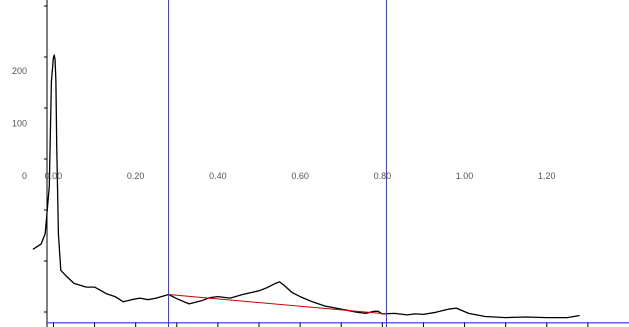 The height and width of the screenshot is (327, 629). I want to click on x-tick-label: 0.20, so click(136, 176).